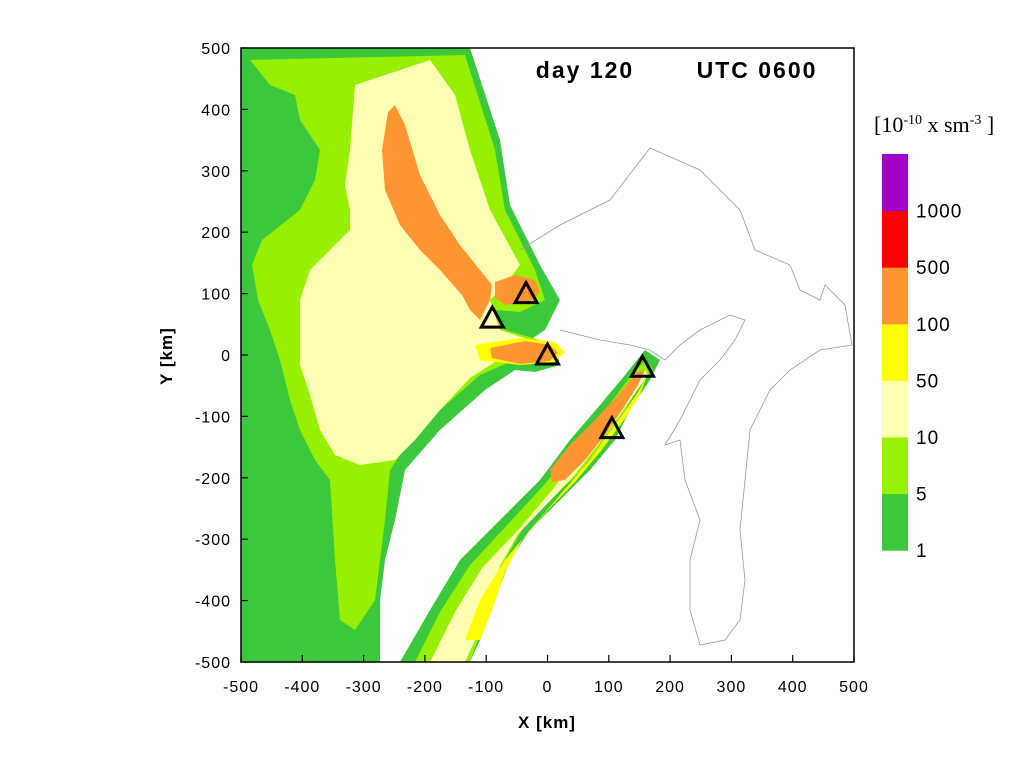 Image resolution: width=1024 pixels, height=768 pixels. I want to click on x-tick-label: 400, so click(793, 687).